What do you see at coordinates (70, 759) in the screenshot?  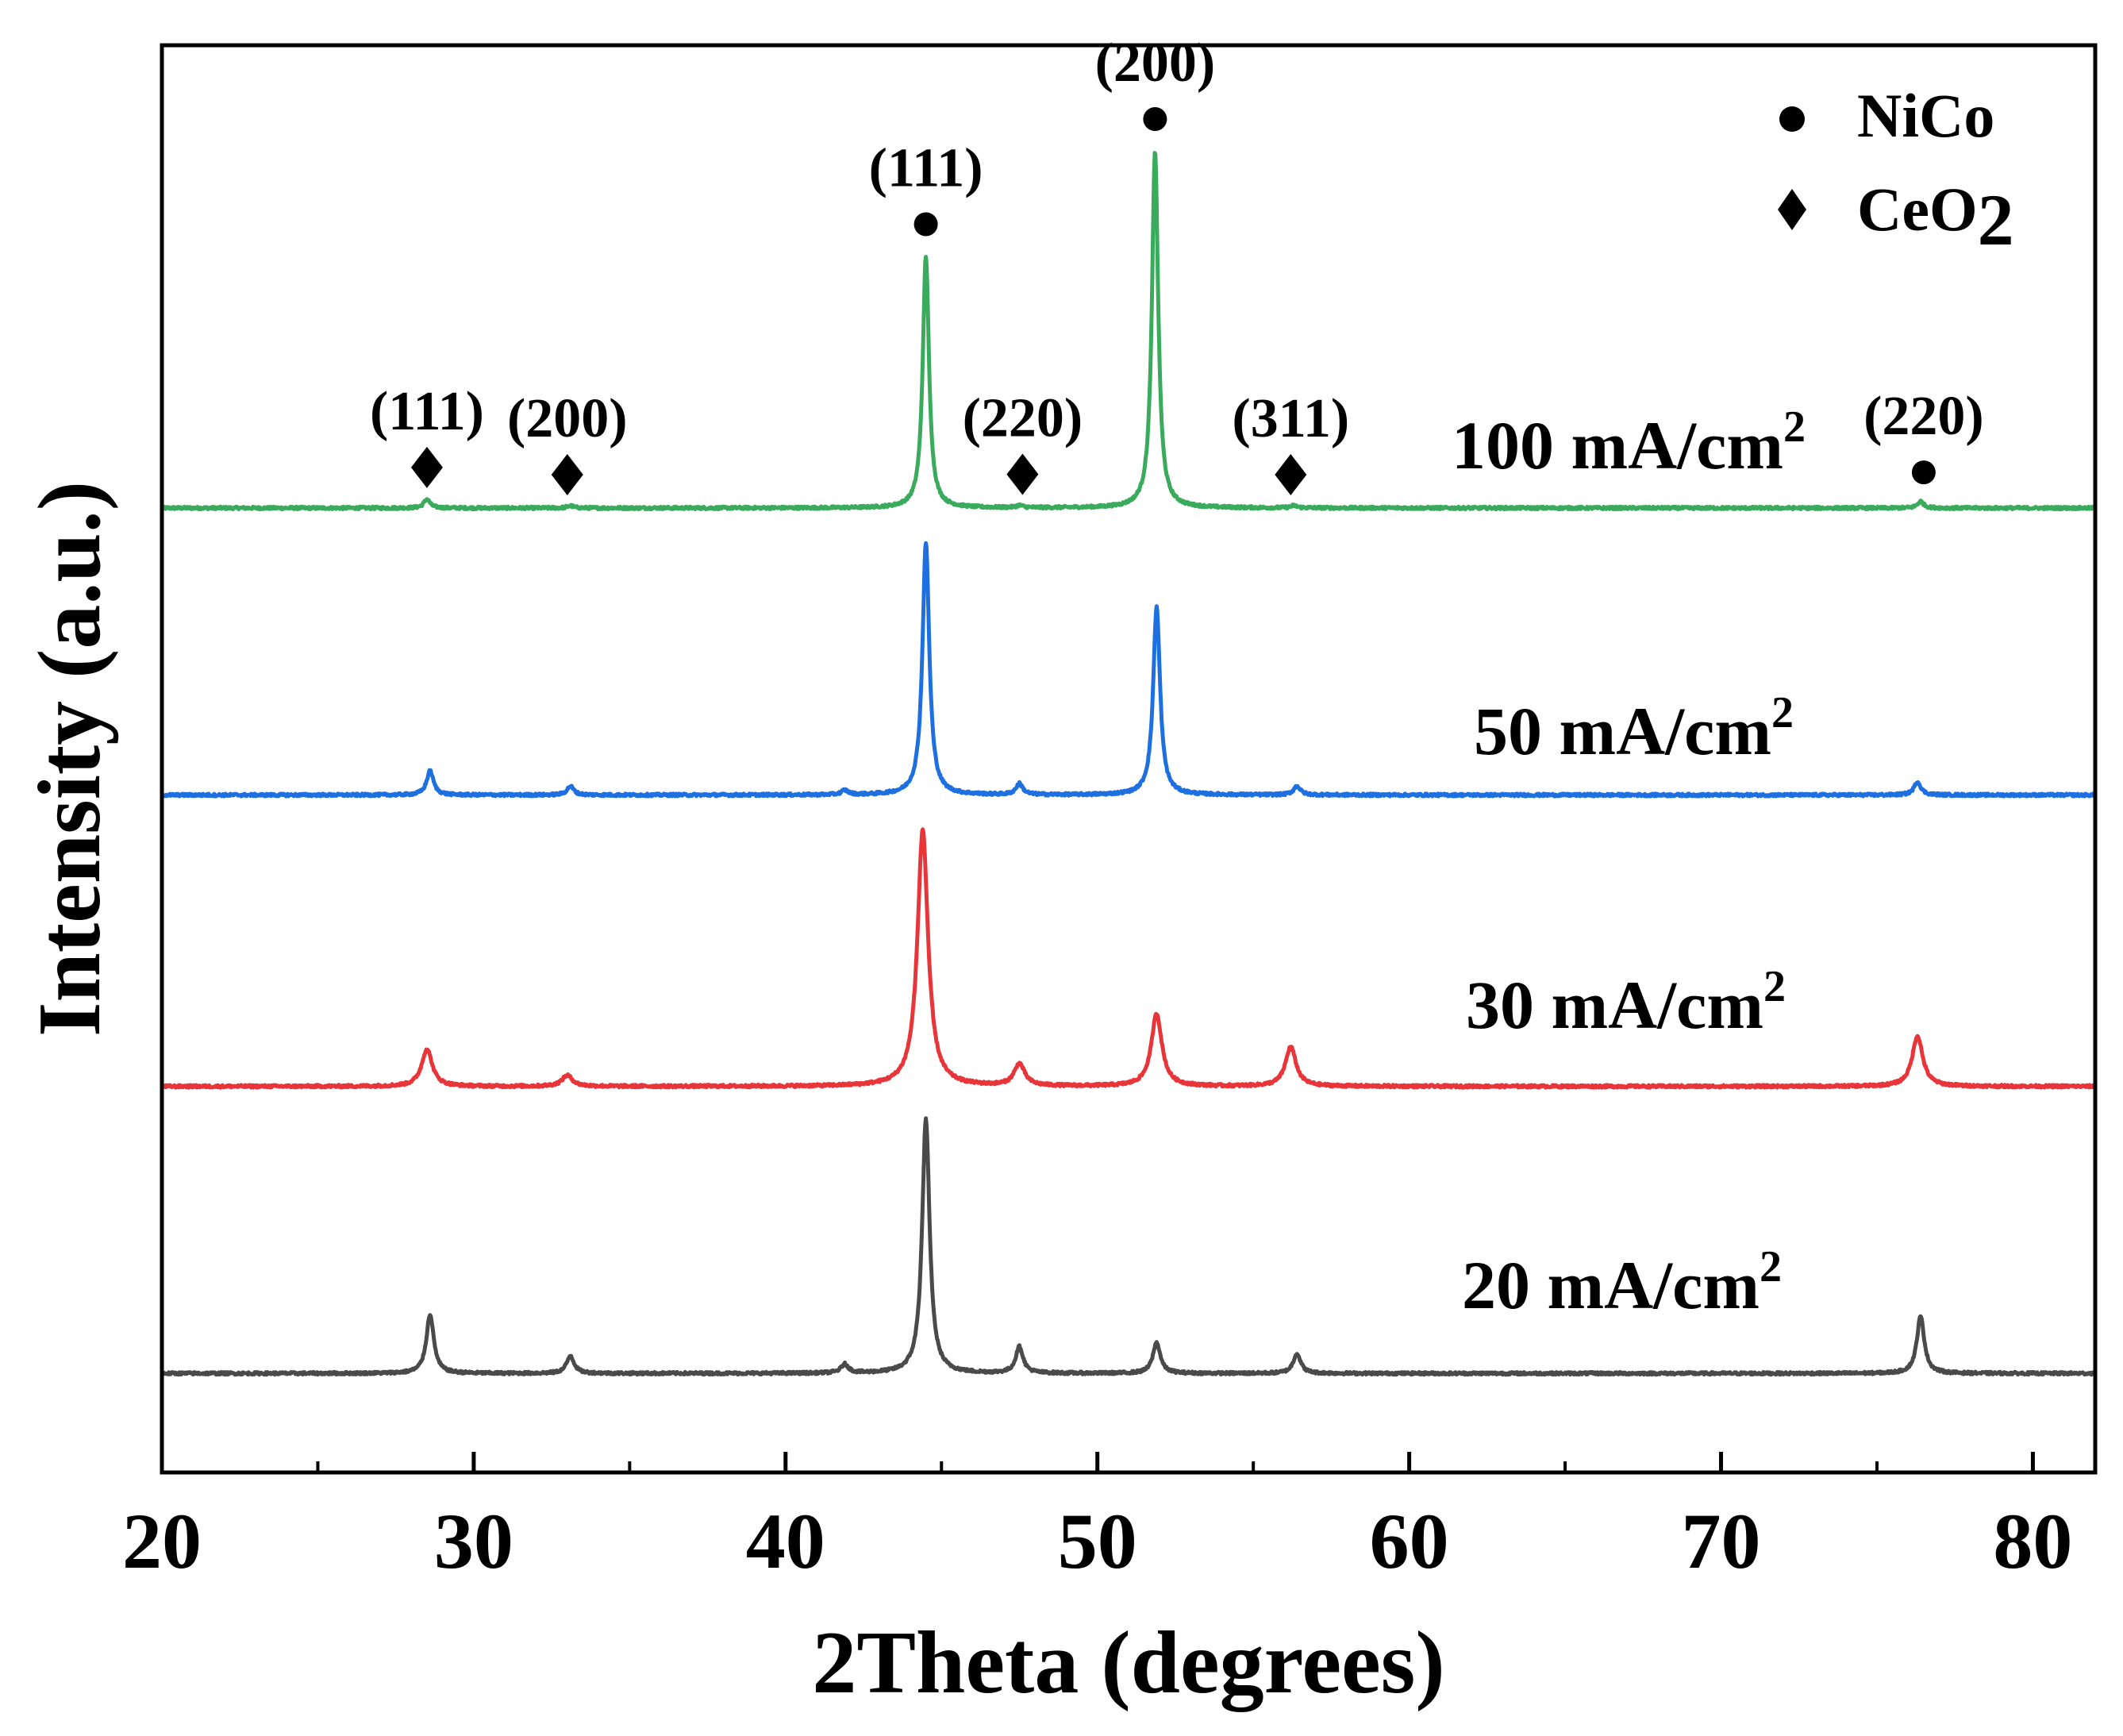 I see `y-axis-label: Intensity (a.u.)` at bounding box center [70, 759].